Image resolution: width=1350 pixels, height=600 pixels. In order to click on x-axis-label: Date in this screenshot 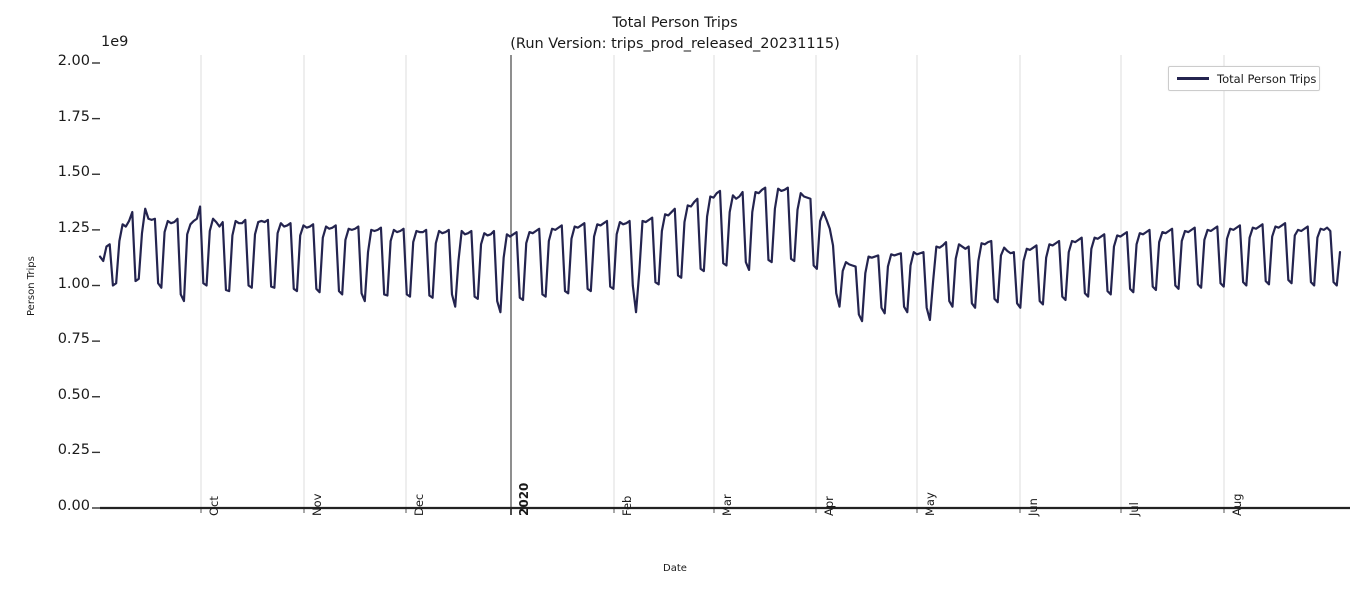, I will do `click(675, 568)`.